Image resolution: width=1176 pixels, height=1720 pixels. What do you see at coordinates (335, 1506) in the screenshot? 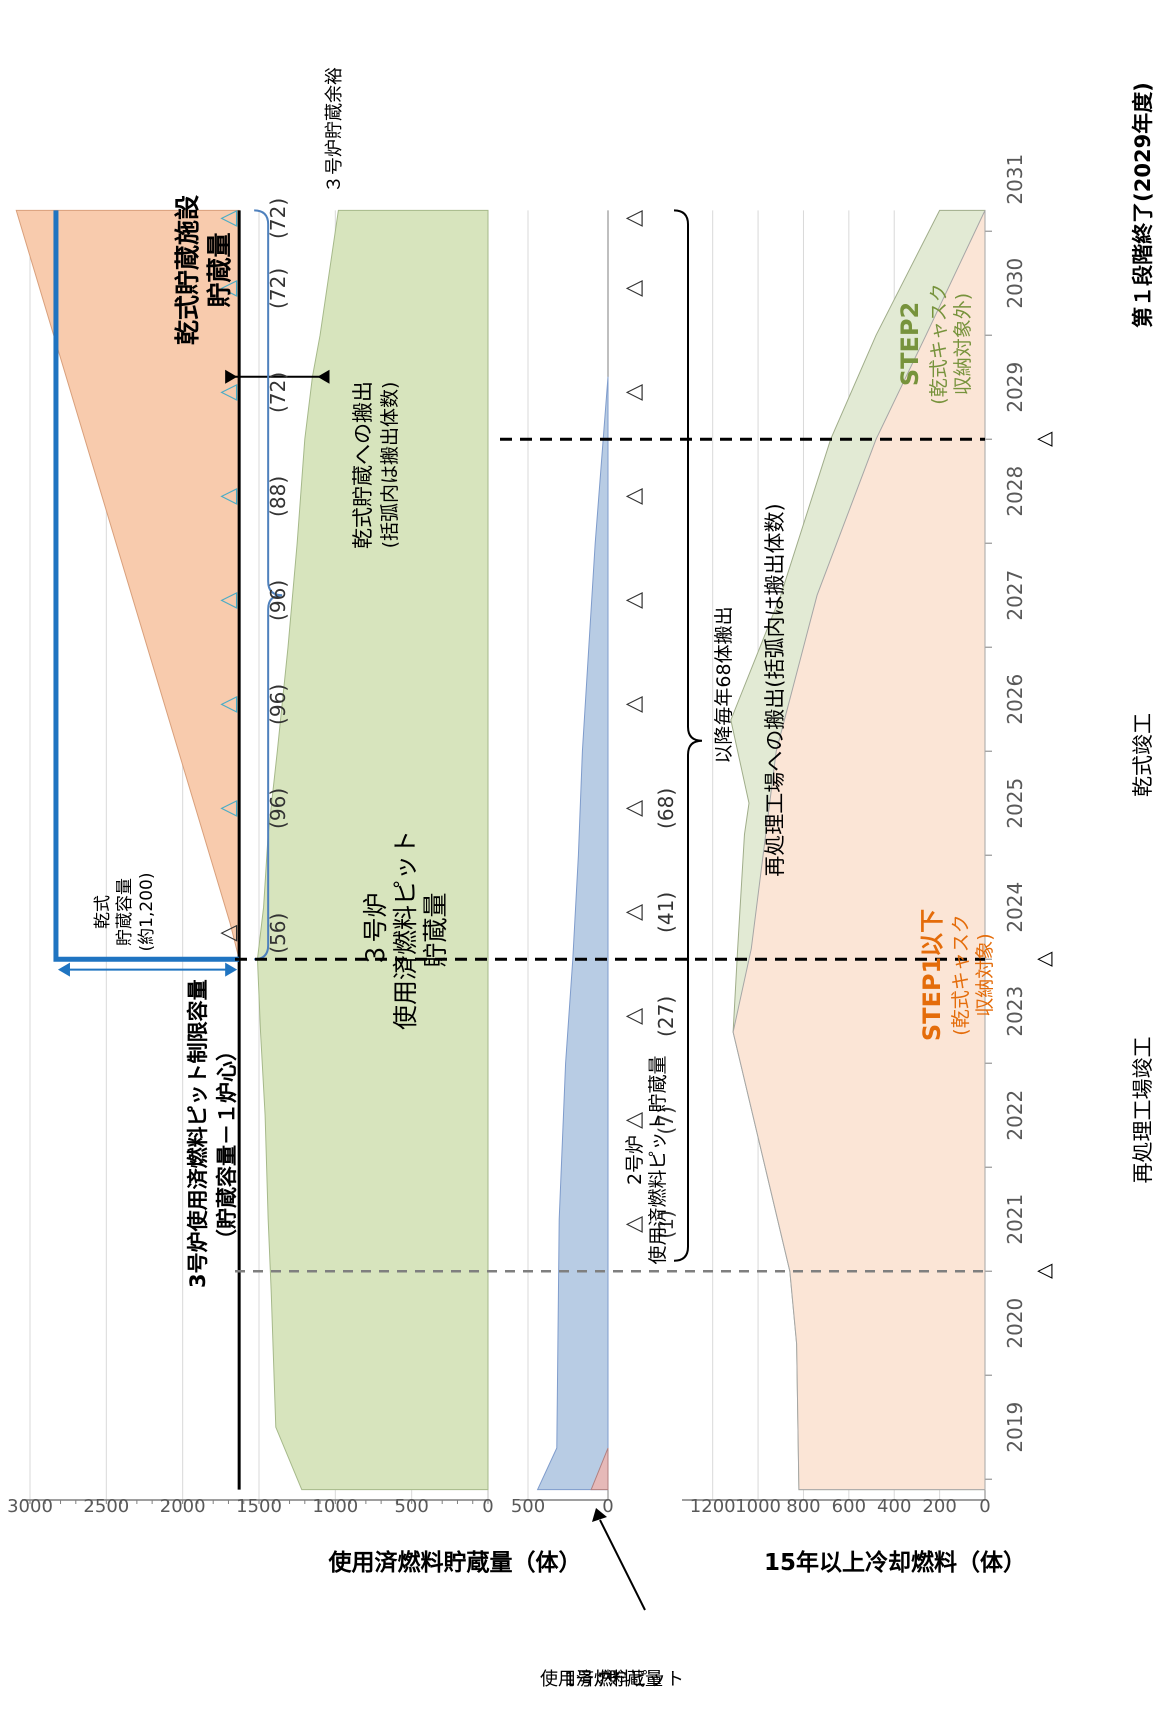
I see `y-tick-label: 1000` at bounding box center [335, 1506].